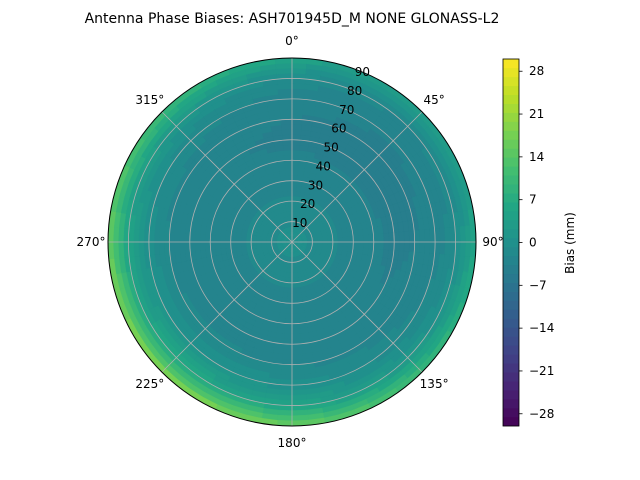  Describe the element at coordinates (346, 110) in the screenshot. I see `radial-tick-label: 70` at that location.